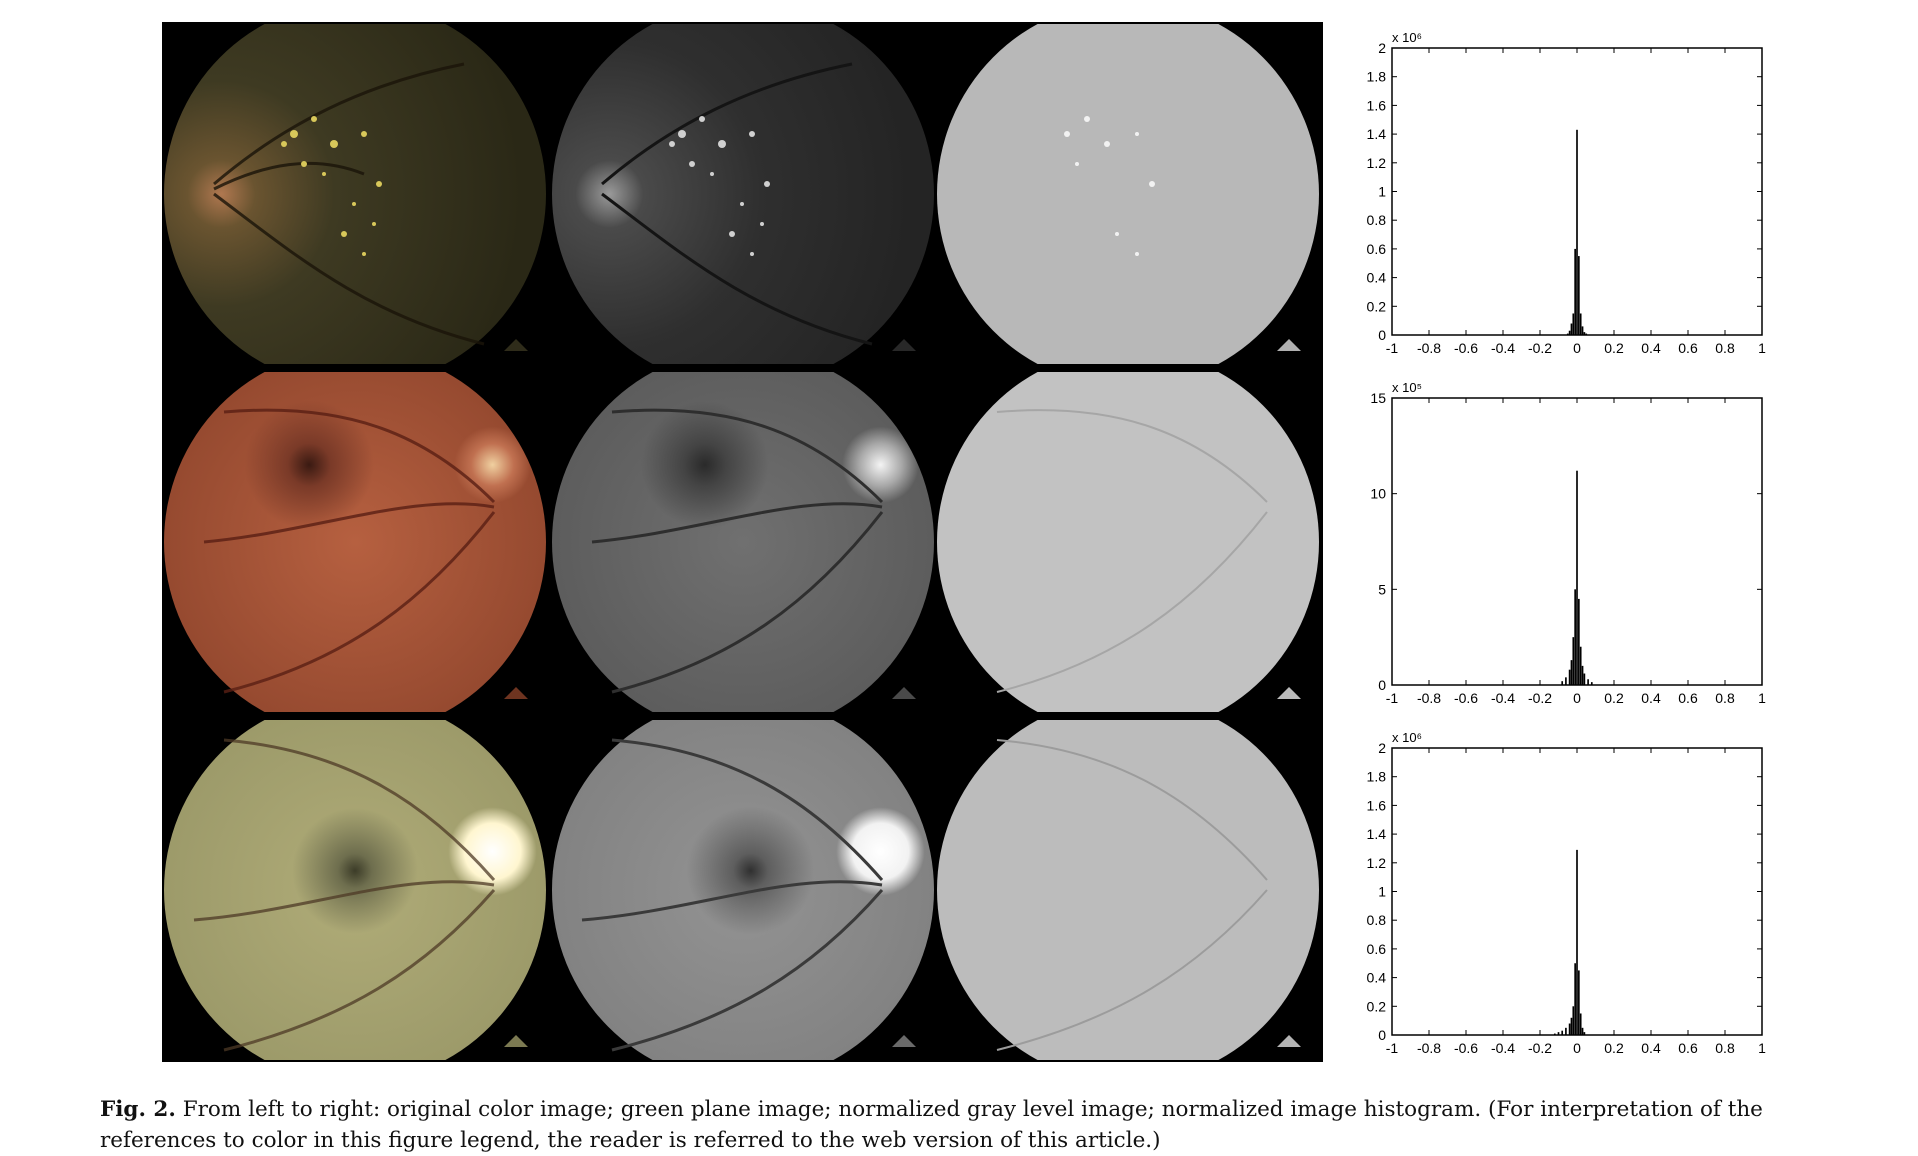  I want to click on fundus-normalized-row3, so click(1128, 890).